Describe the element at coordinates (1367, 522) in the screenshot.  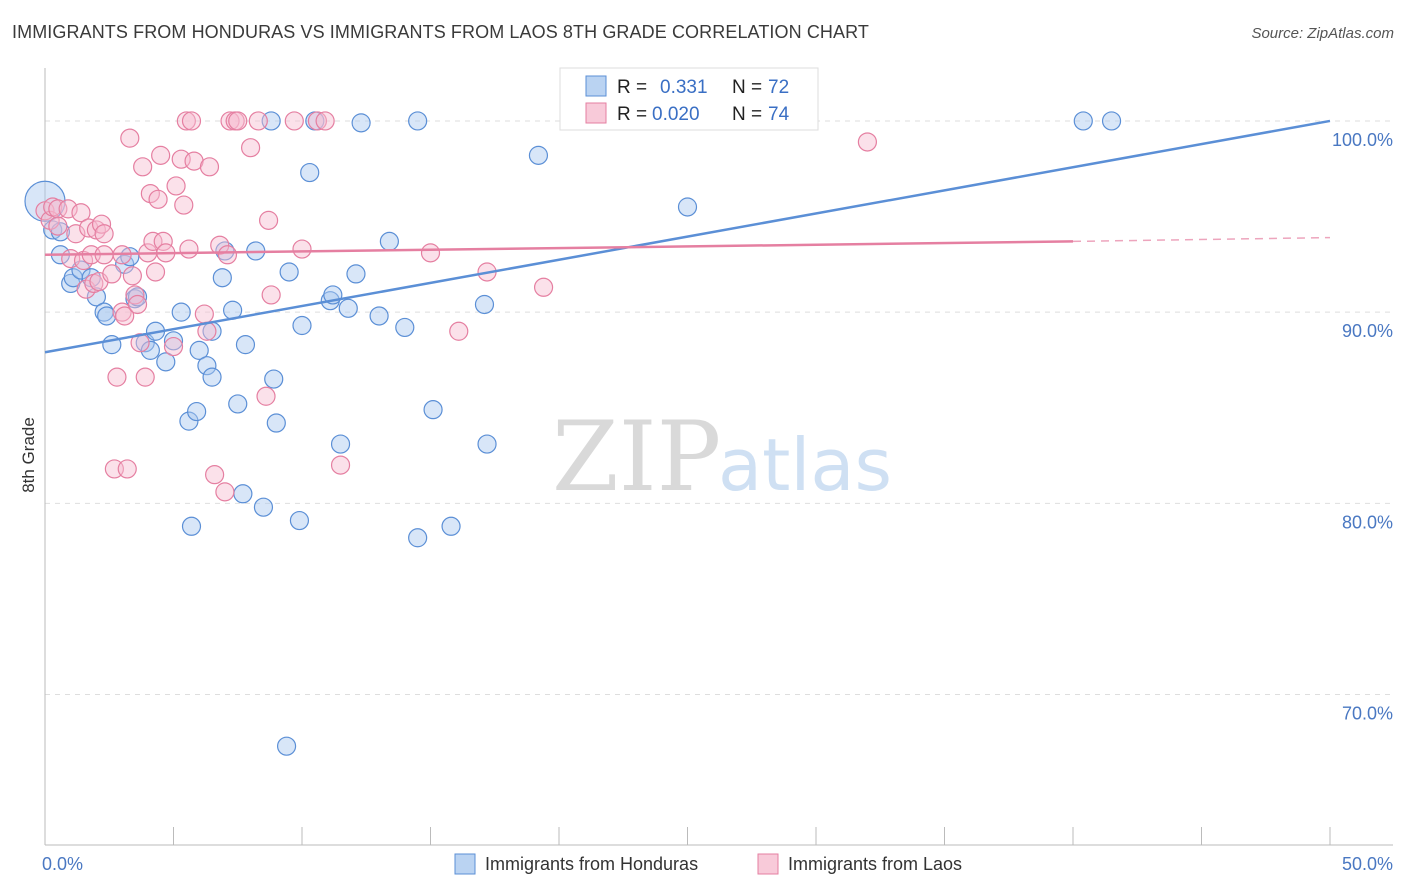
I see `y-tick-label: 80.0%` at that location.